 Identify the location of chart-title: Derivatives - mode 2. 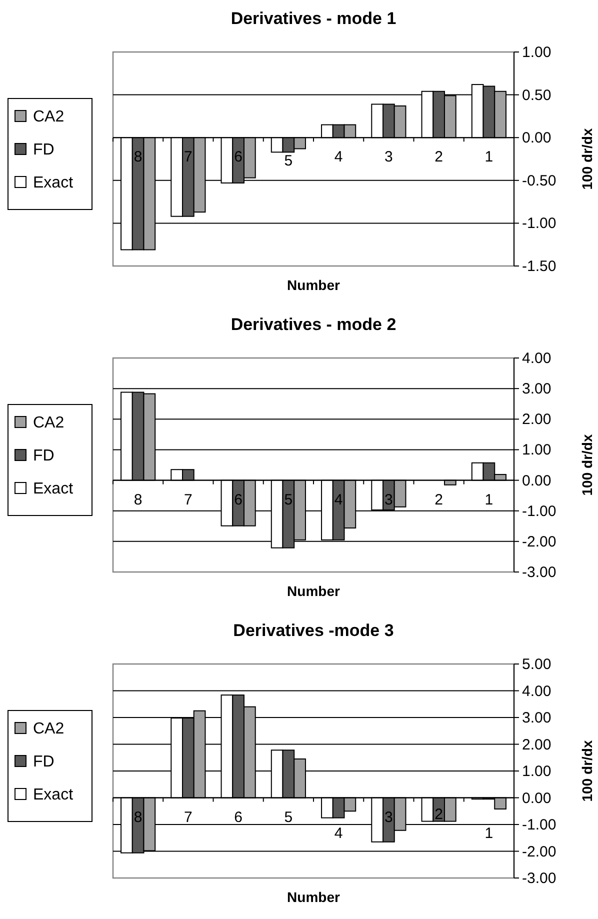
(313, 324).